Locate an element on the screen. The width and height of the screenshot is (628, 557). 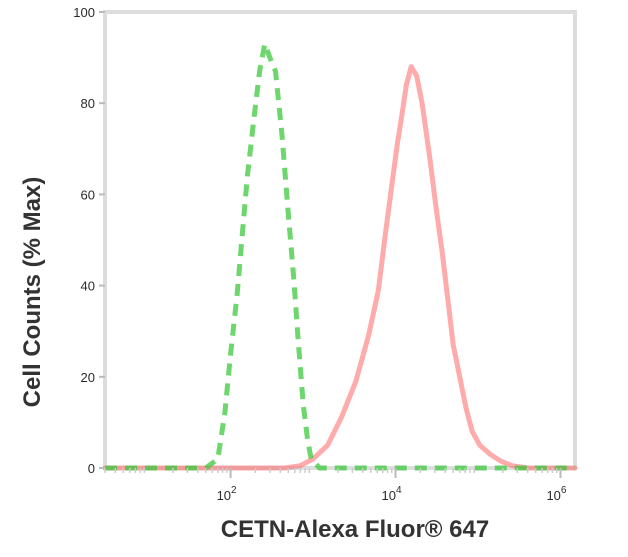
y-tick-label: 60 is located at coordinates (88, 194).